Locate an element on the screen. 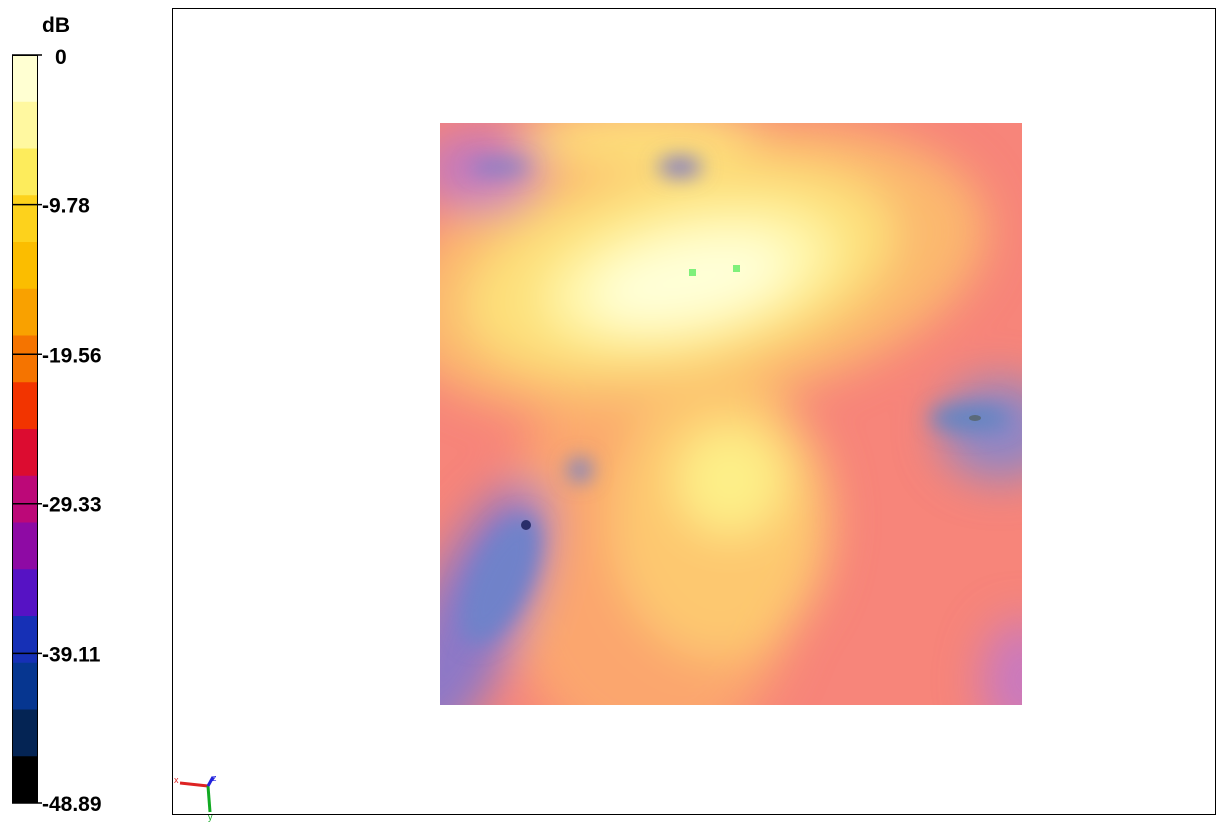 This screenshot has width=1224, height=823. colorbar-tick-label: -39.11 is located at coordinates (71, 654).